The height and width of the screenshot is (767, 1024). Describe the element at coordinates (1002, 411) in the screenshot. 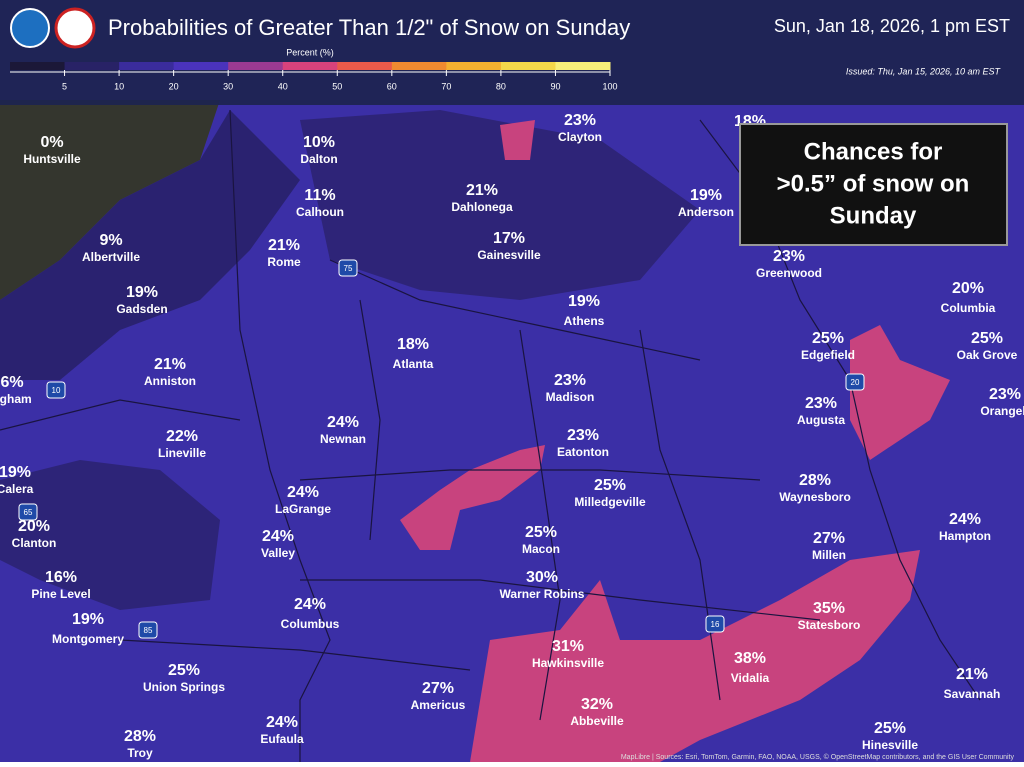

I see `city-name: Orangeb` at that location.